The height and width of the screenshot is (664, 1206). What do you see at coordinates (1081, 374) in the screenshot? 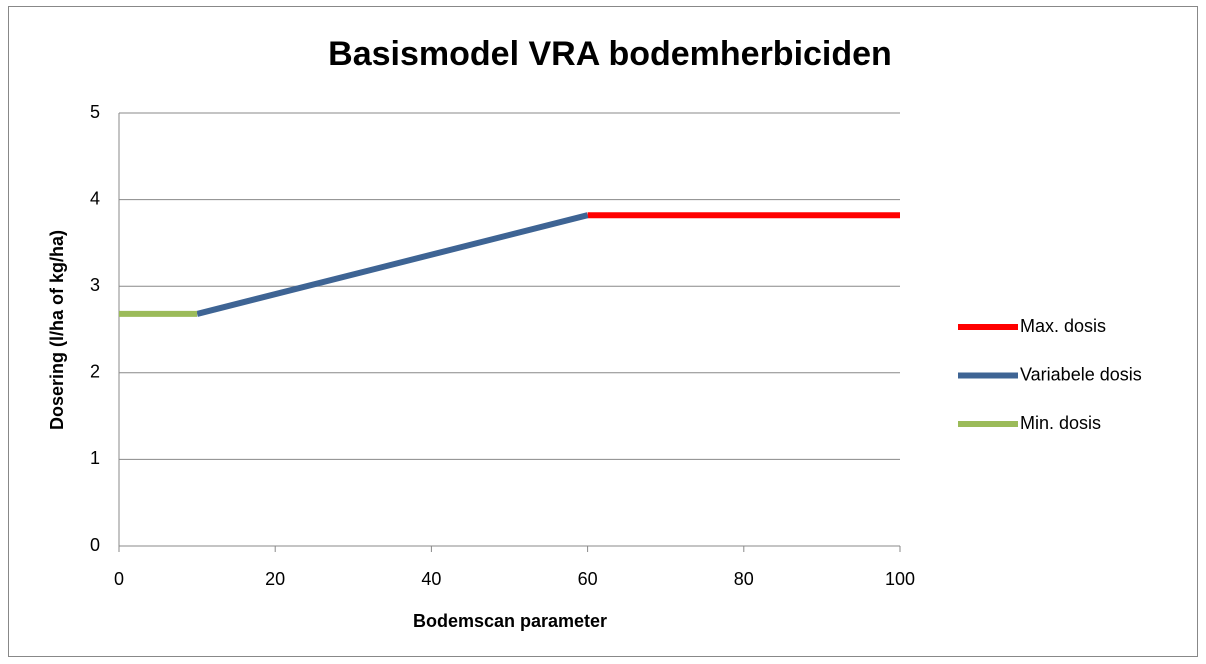
I see `legend-label: Variabele dosis` at bounding box center [1081, 374].